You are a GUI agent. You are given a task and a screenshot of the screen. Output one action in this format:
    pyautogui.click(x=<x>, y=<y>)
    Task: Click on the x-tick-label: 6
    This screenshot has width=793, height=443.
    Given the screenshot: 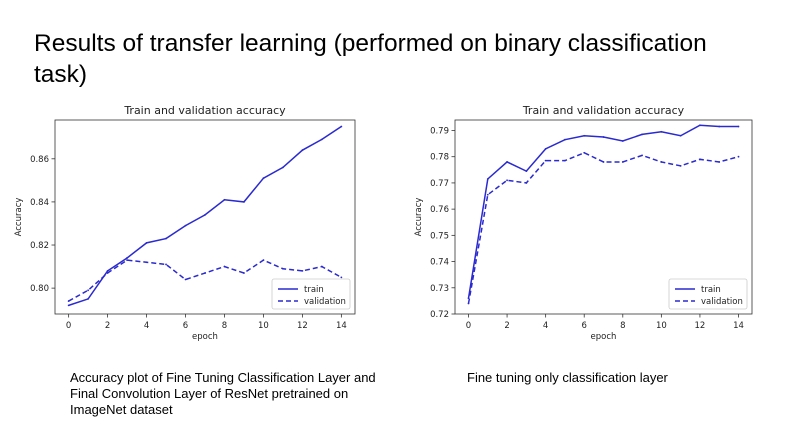 What is the action you would take?
    pyautogui.click(x=185, y=326)
    